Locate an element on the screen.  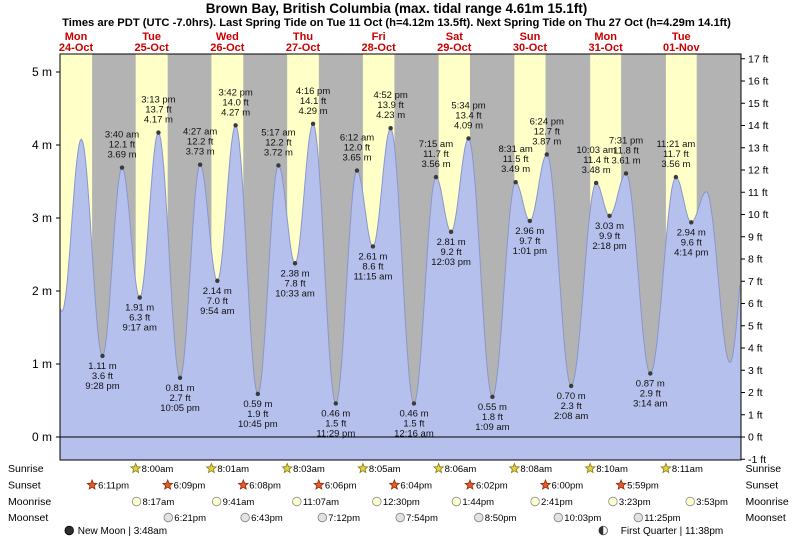
chart-text: 1.9 ft is located at coordinates (257, 414).